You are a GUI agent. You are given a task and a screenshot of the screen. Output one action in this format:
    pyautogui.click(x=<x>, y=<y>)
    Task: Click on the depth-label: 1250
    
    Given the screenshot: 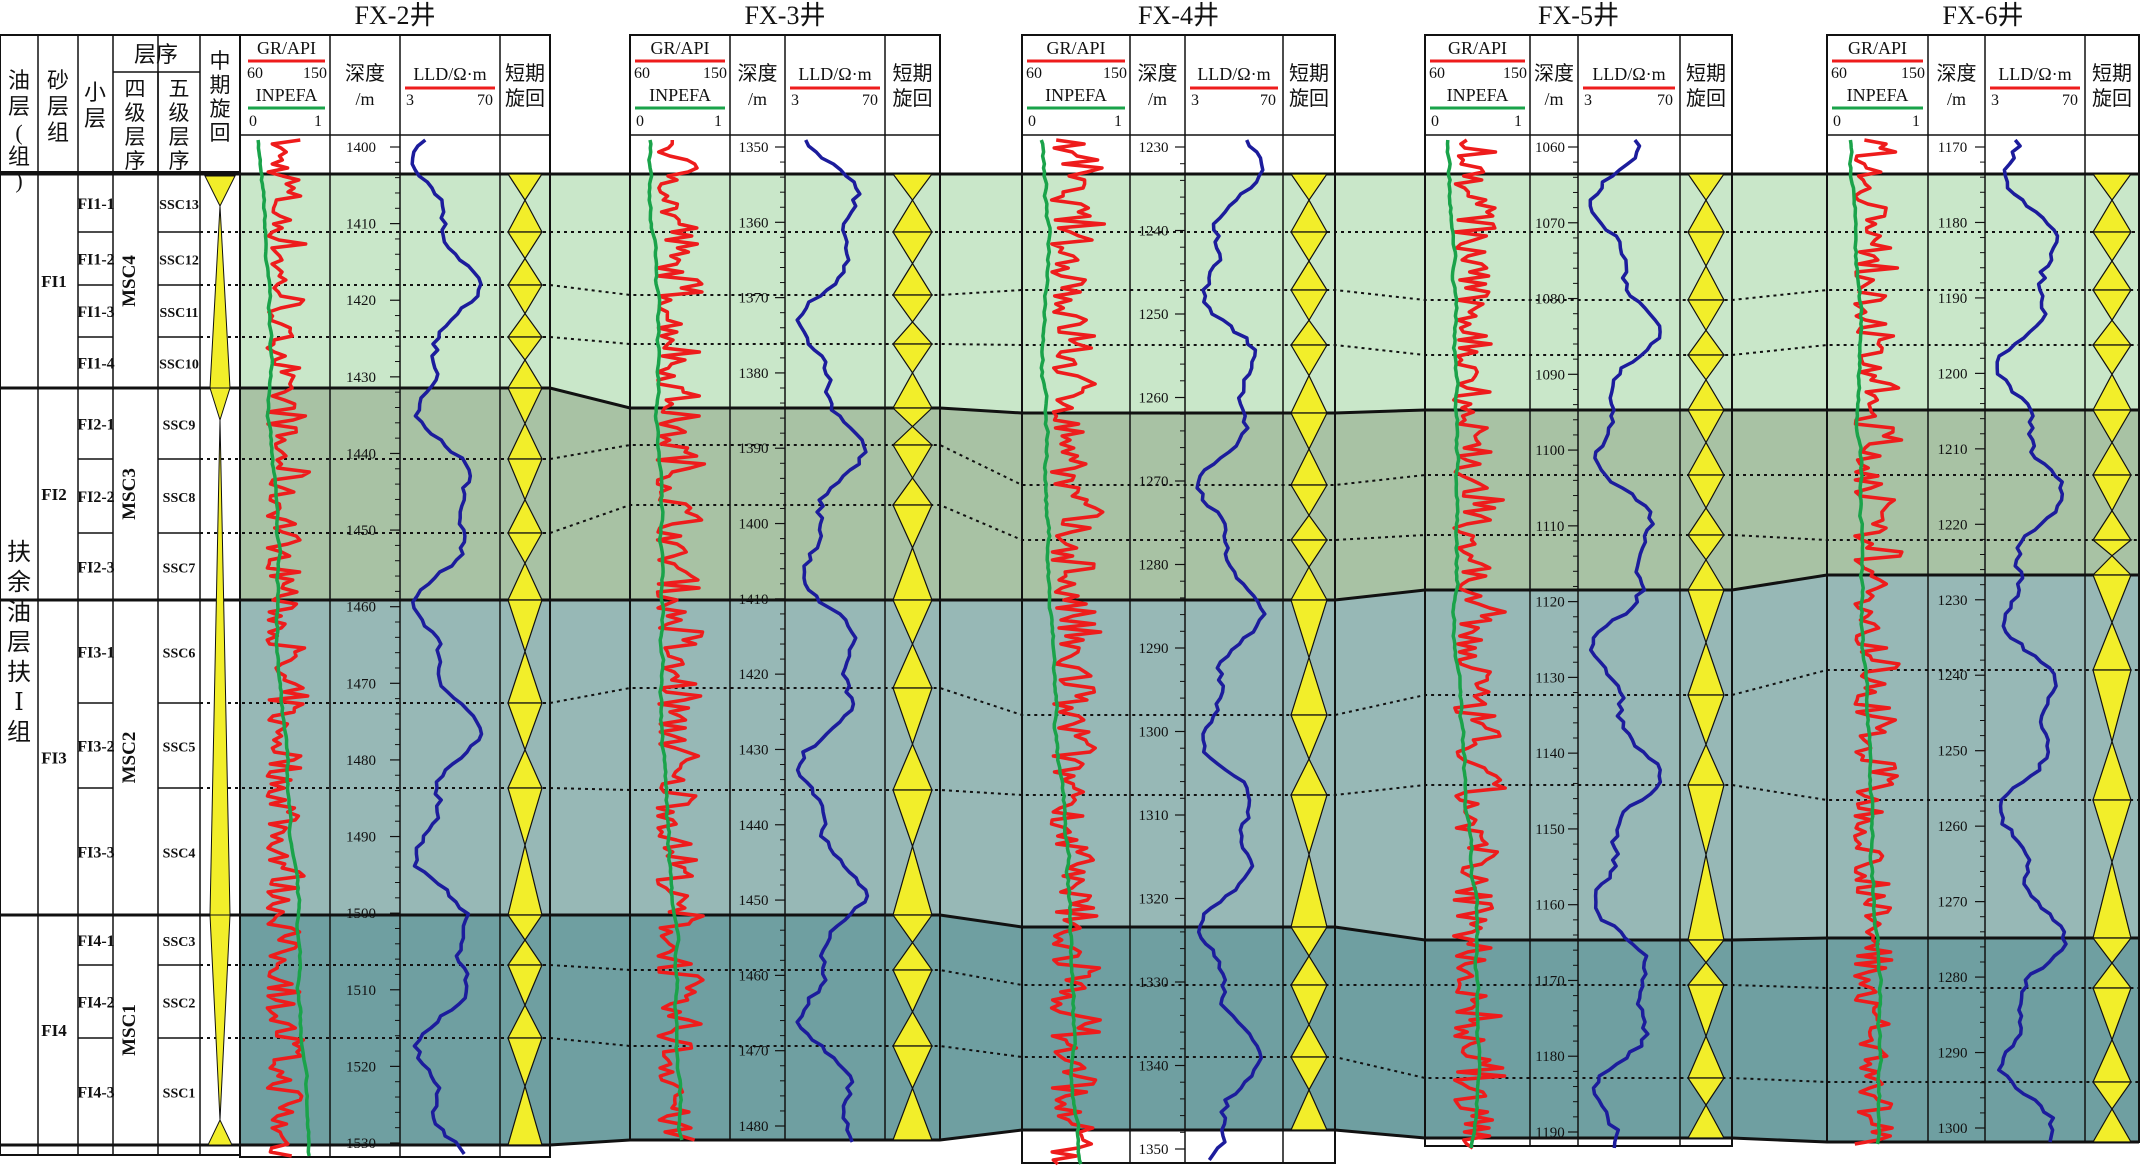 What is the action you would take?
    pyautogui.click(x=1154, y=315)
    